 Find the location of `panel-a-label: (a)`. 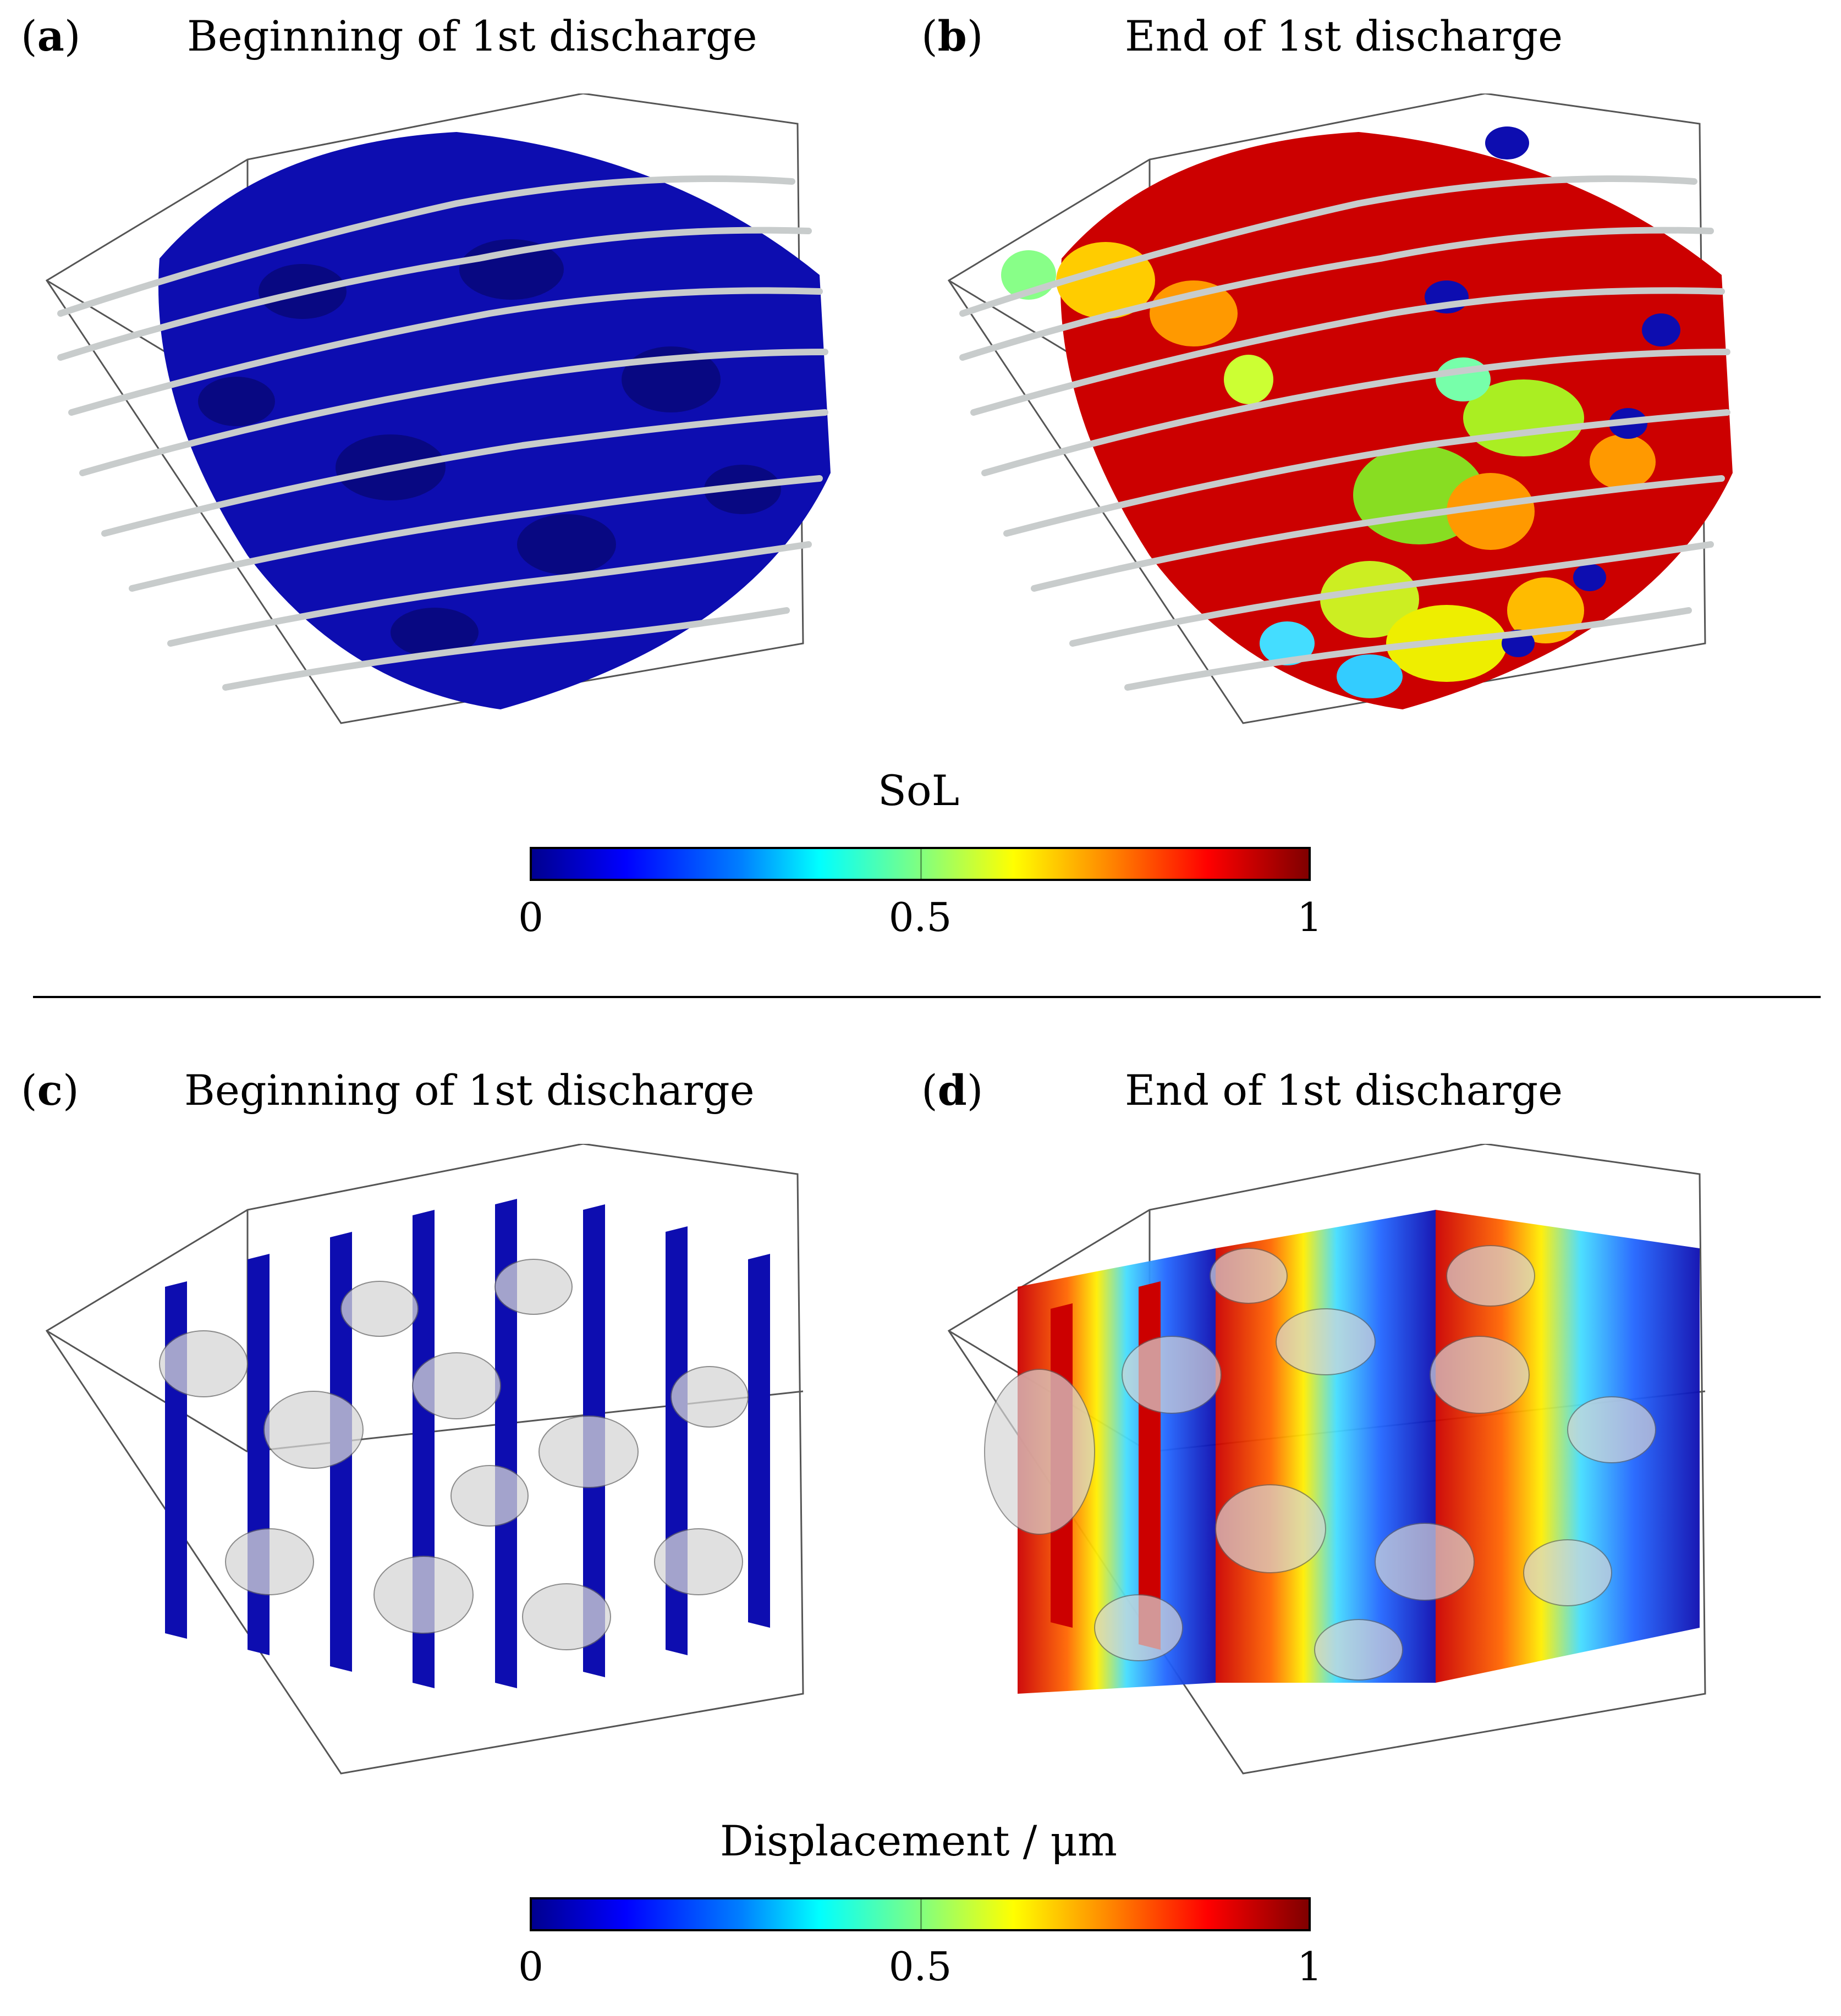

panel-a-label: (a) is located at coordinates (51, 36).